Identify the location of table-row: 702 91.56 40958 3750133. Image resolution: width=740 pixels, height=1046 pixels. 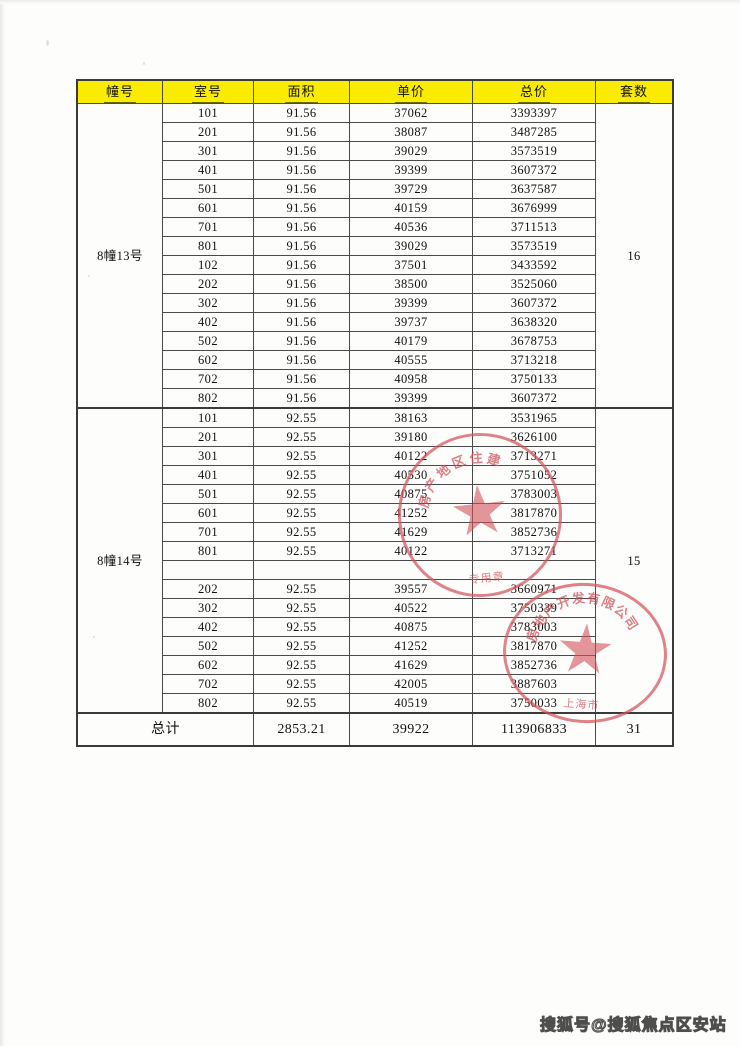
(375, 379).